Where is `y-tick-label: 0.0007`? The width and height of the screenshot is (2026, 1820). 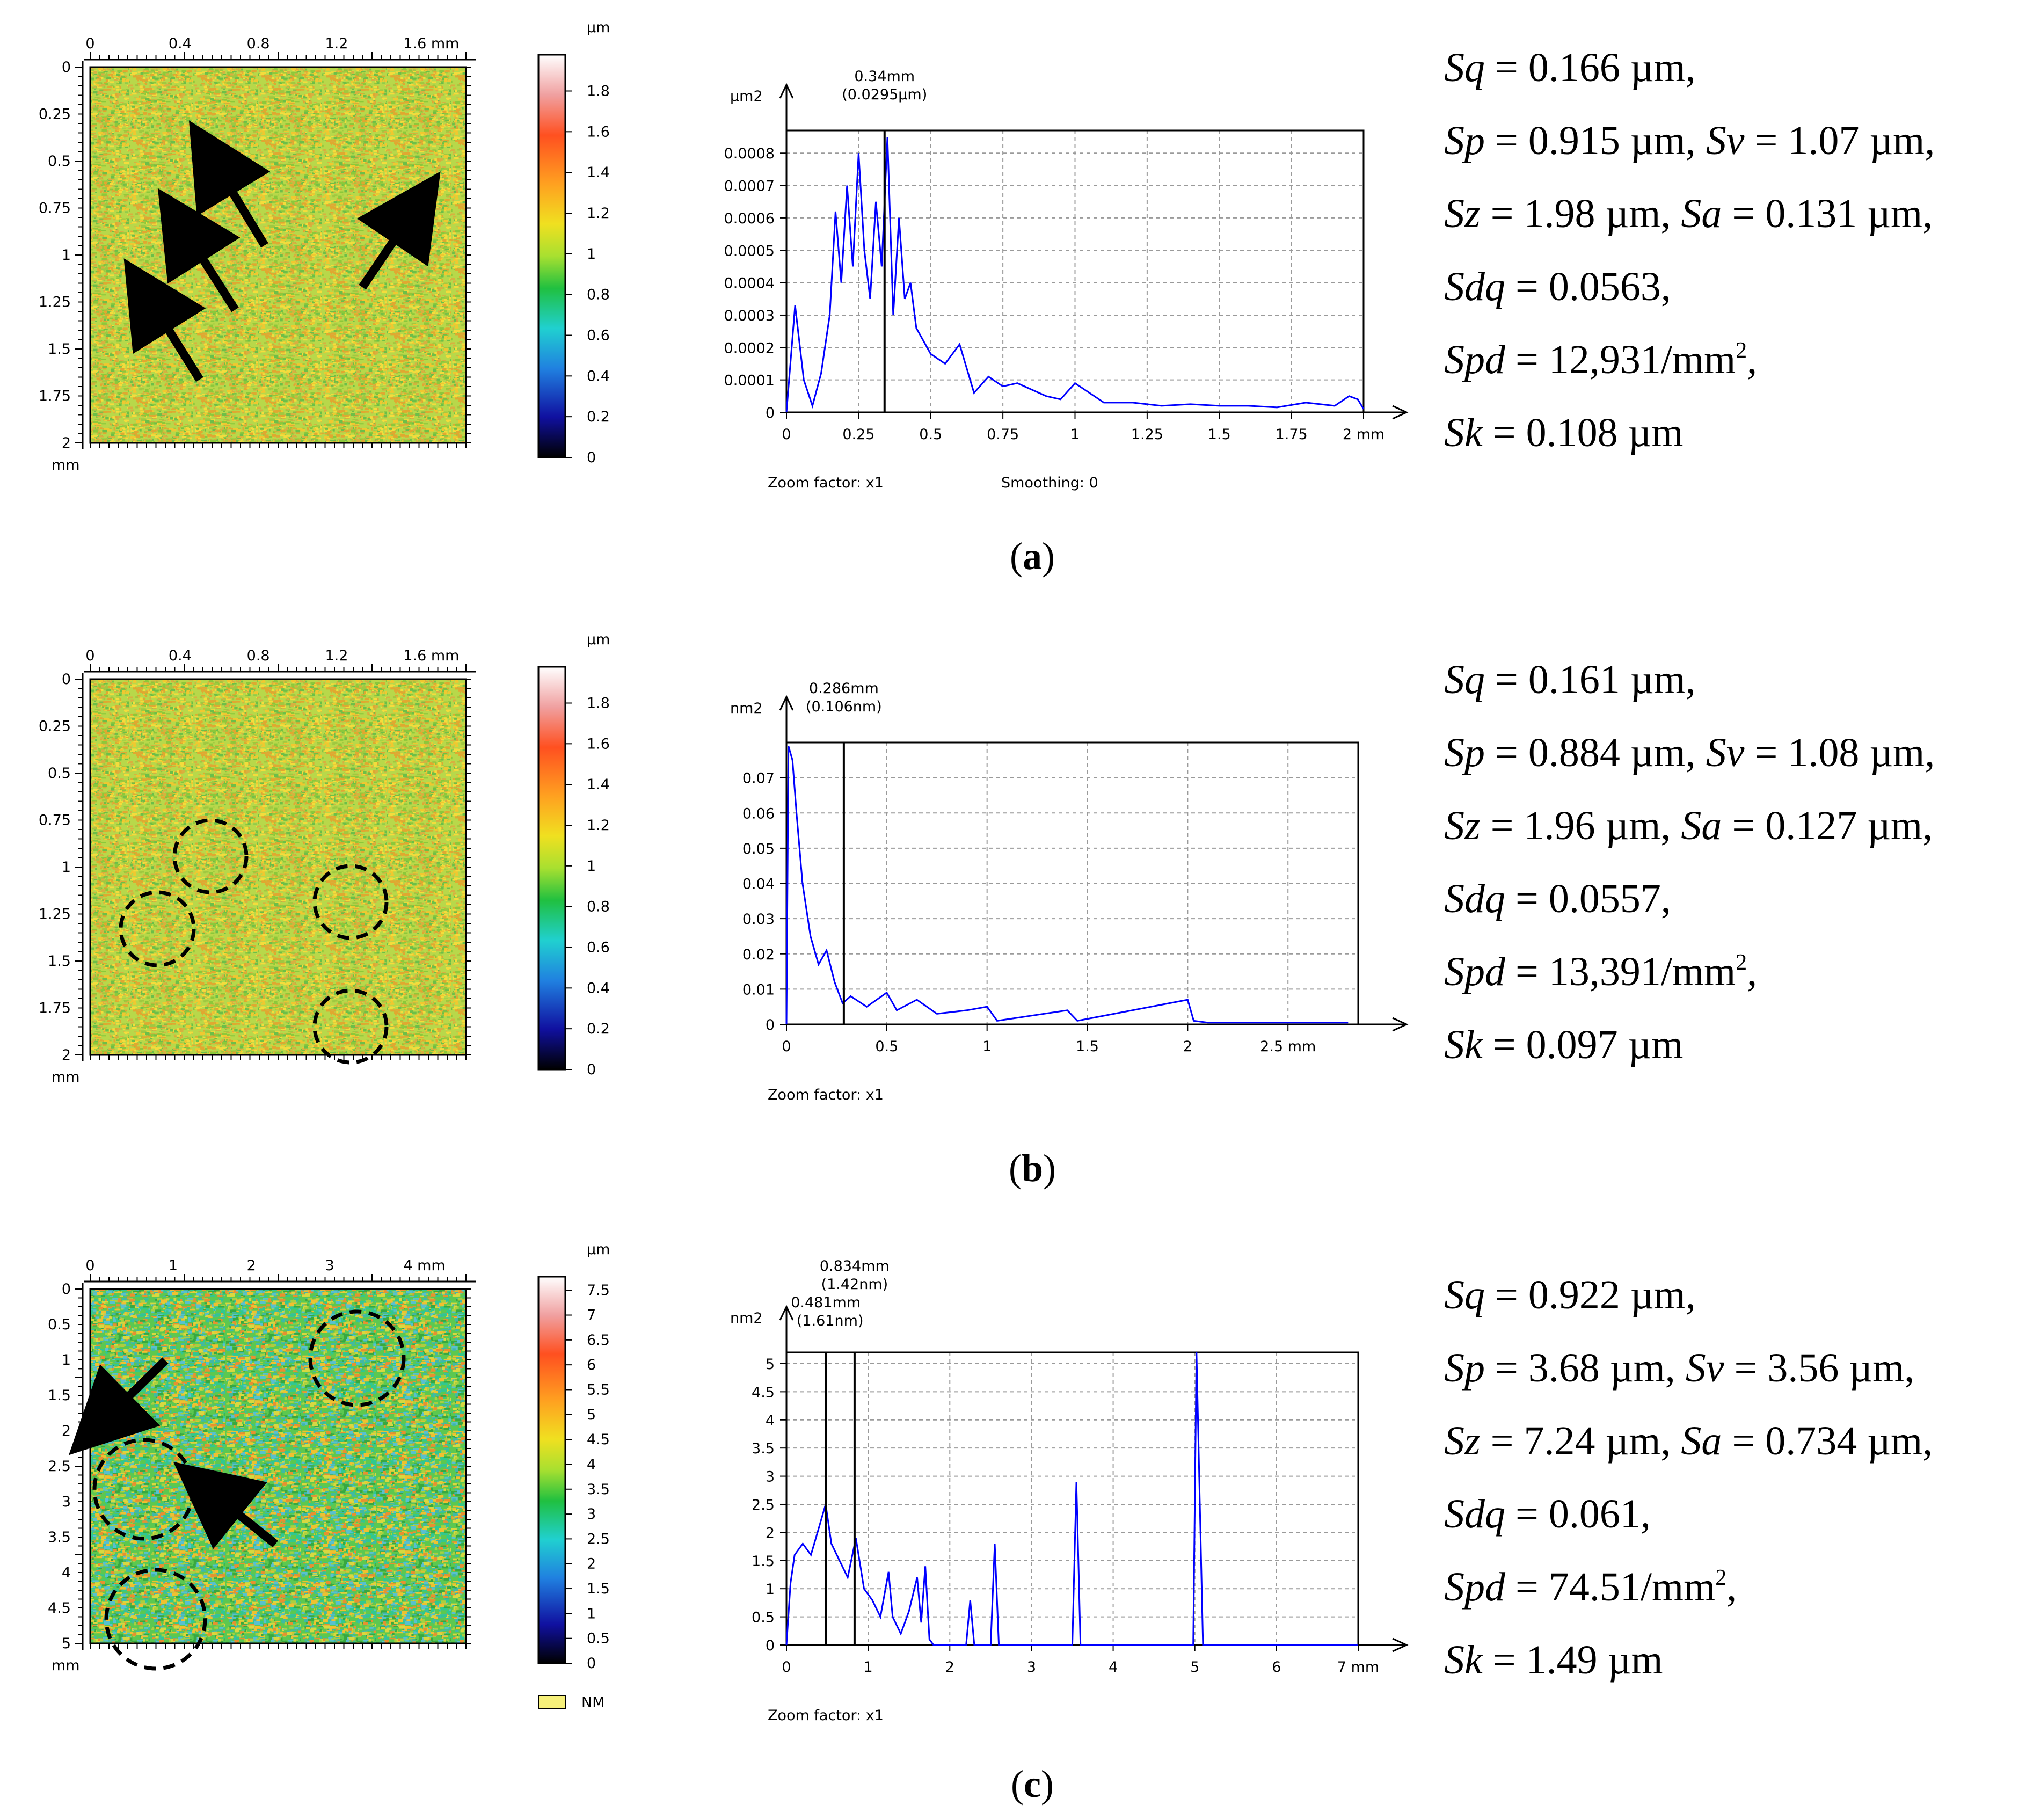 y-tick-label: 0.0007 is located at coordinates (749, 187).